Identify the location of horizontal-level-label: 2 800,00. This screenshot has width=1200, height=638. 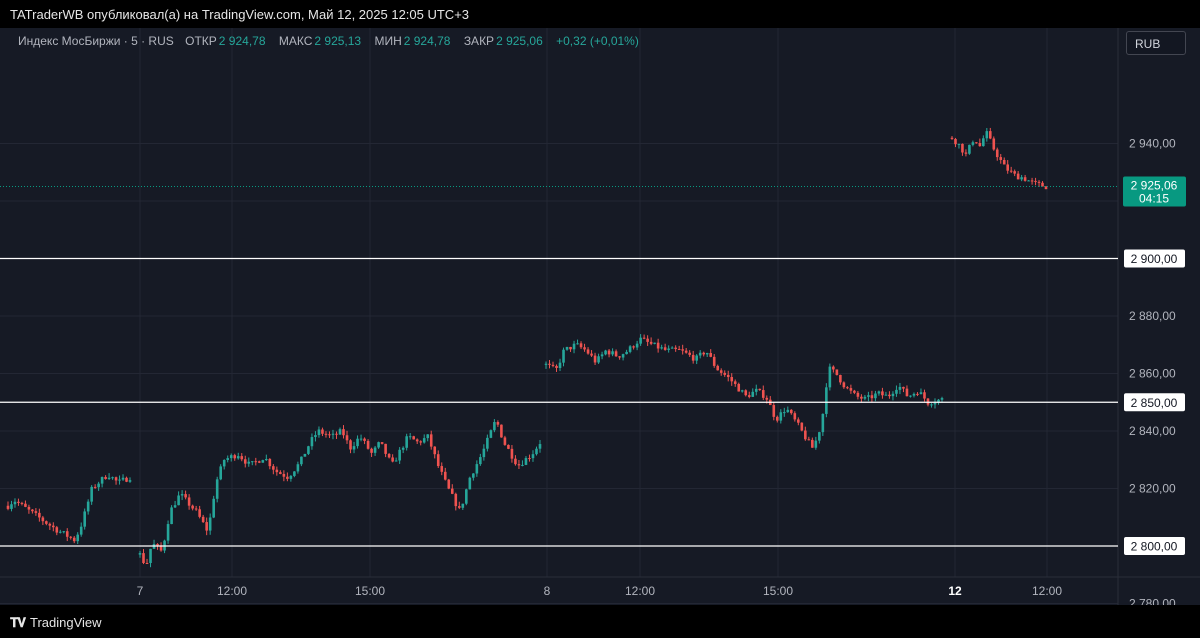
(1154, 547).